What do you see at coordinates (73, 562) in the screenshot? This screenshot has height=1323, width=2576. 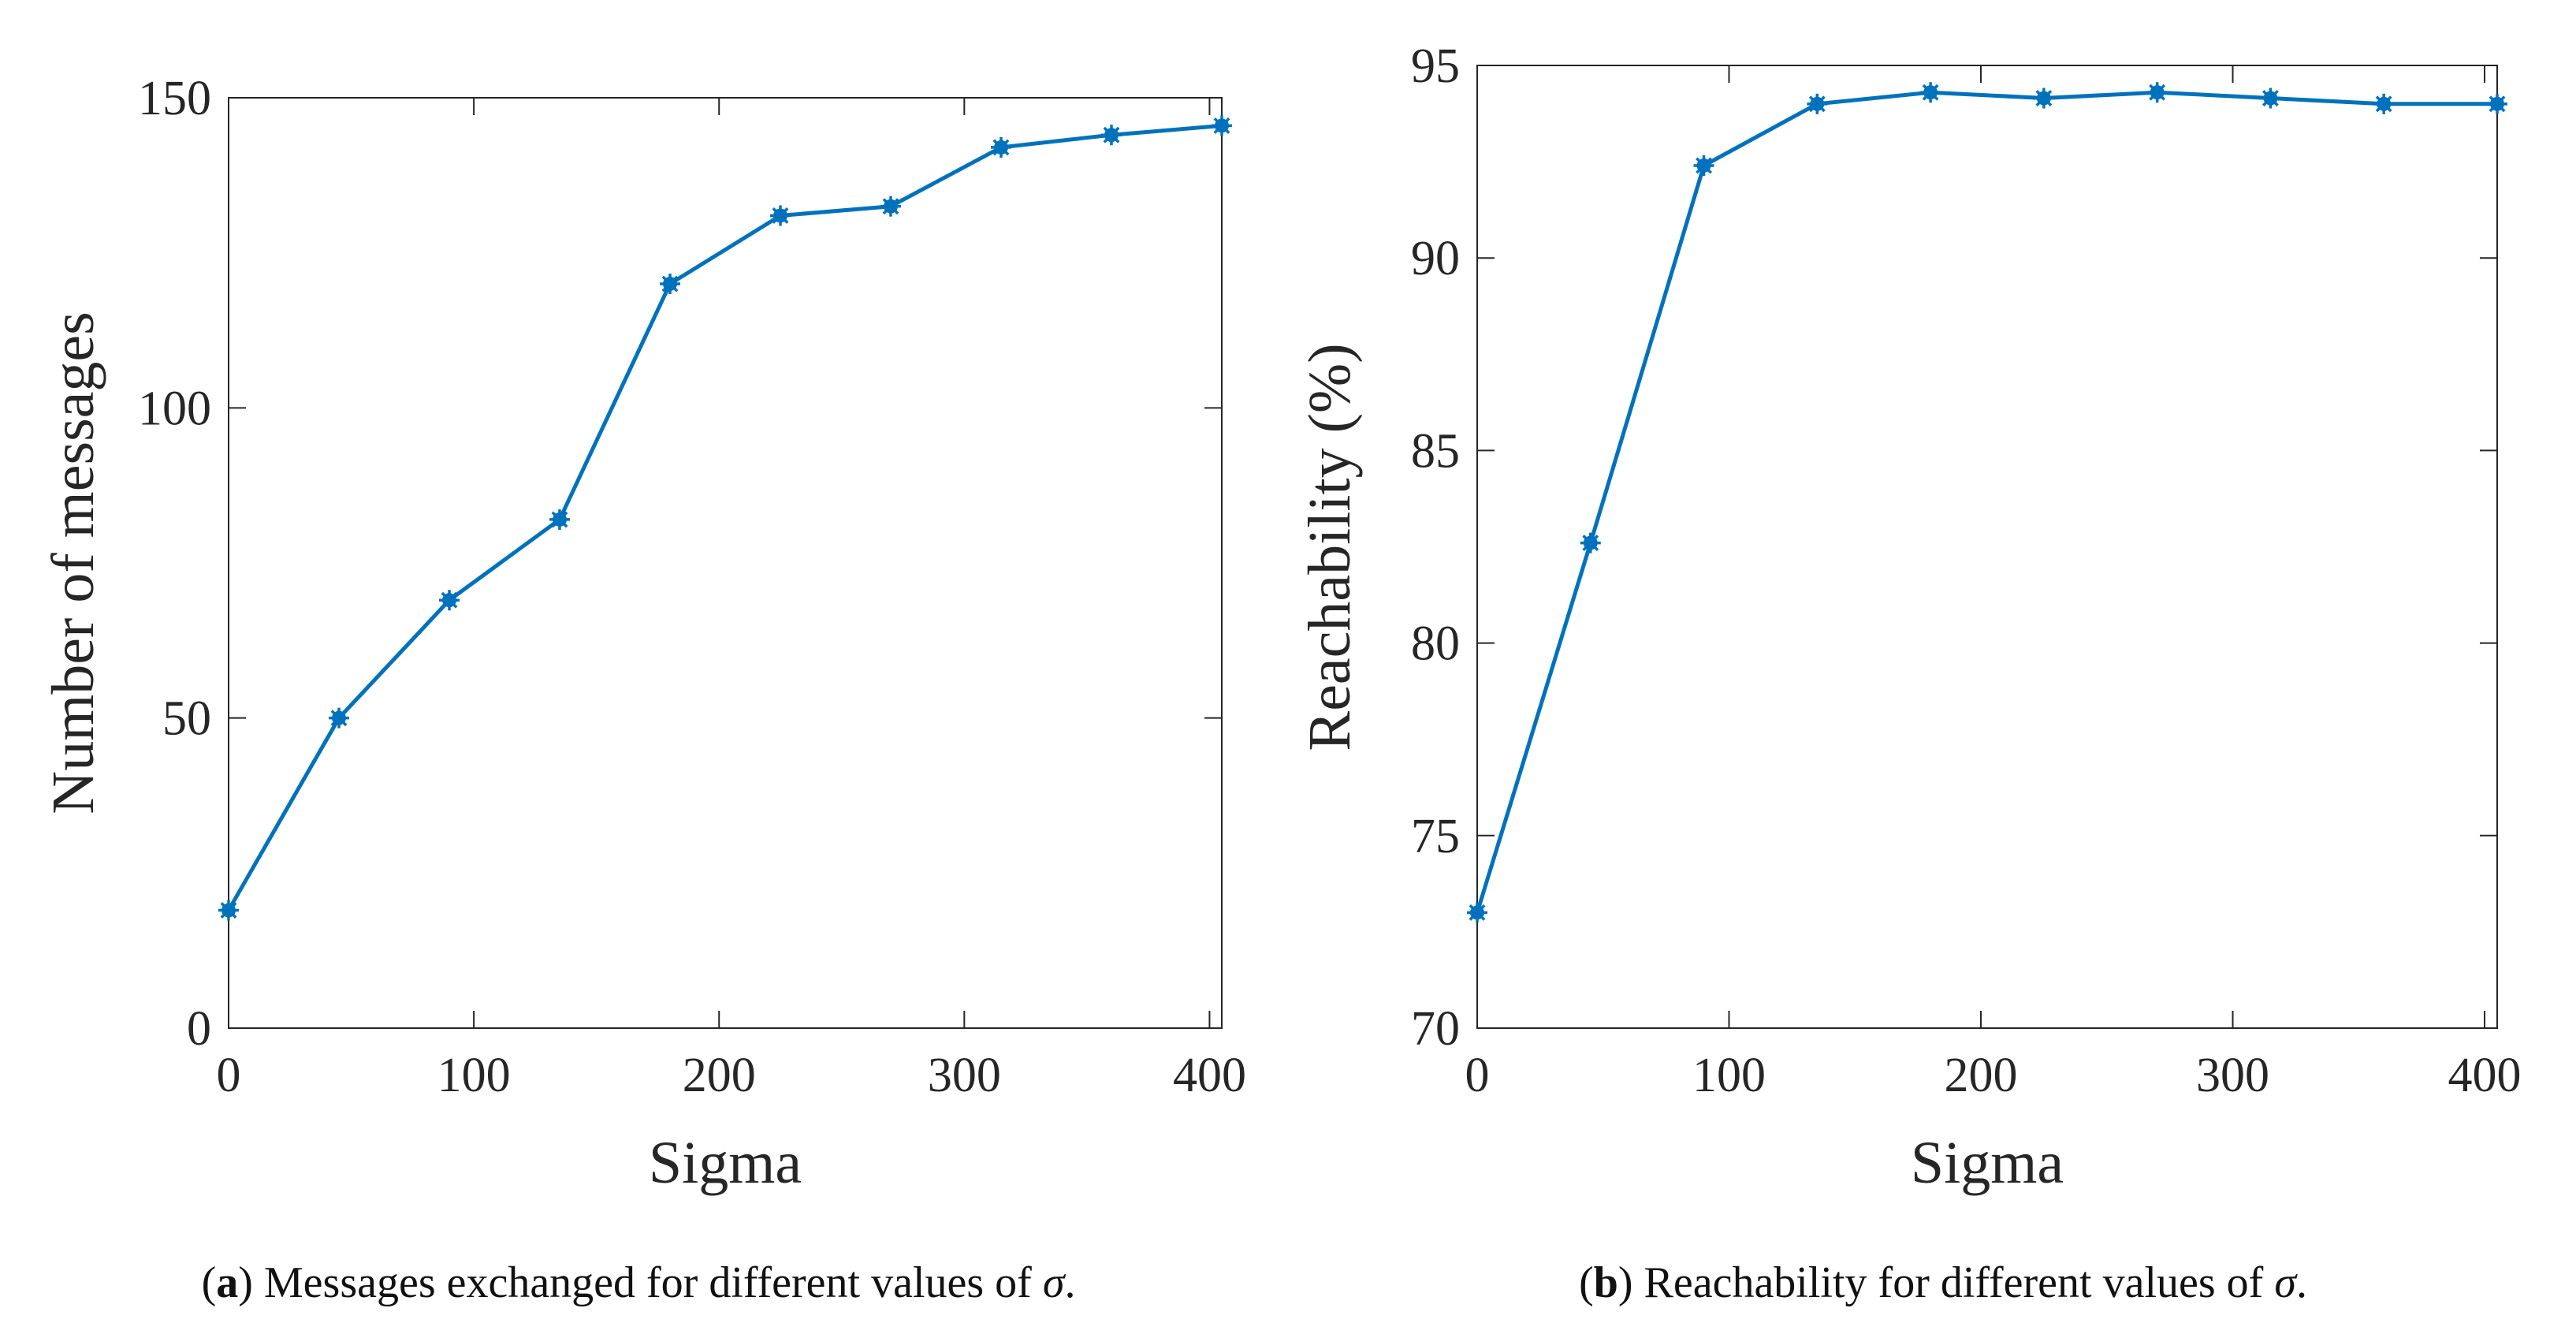 I see `y-axis-label: Number of messages` at bounding box center [73, 562].